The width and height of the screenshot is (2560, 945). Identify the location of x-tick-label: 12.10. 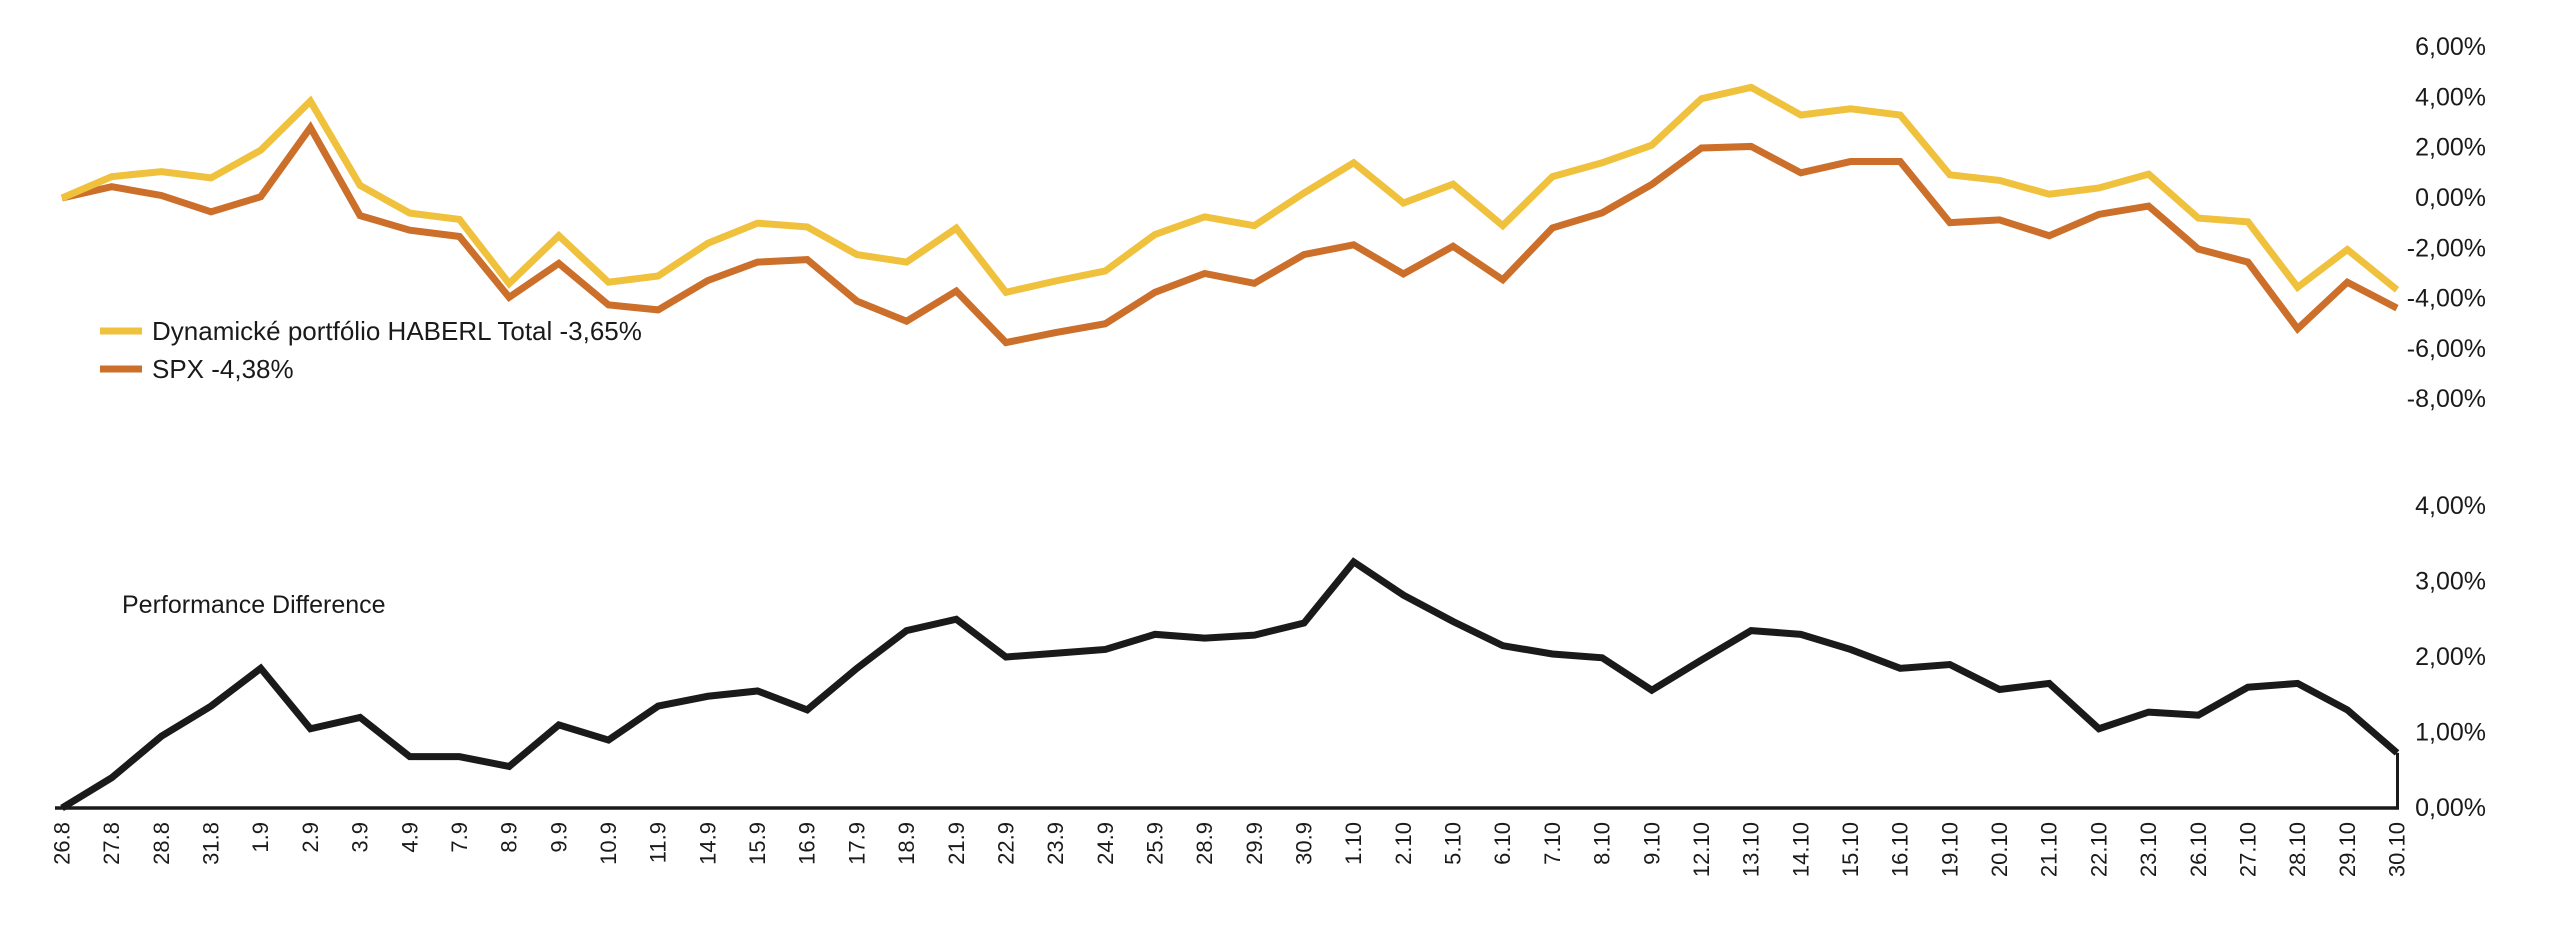
(1701, 849).